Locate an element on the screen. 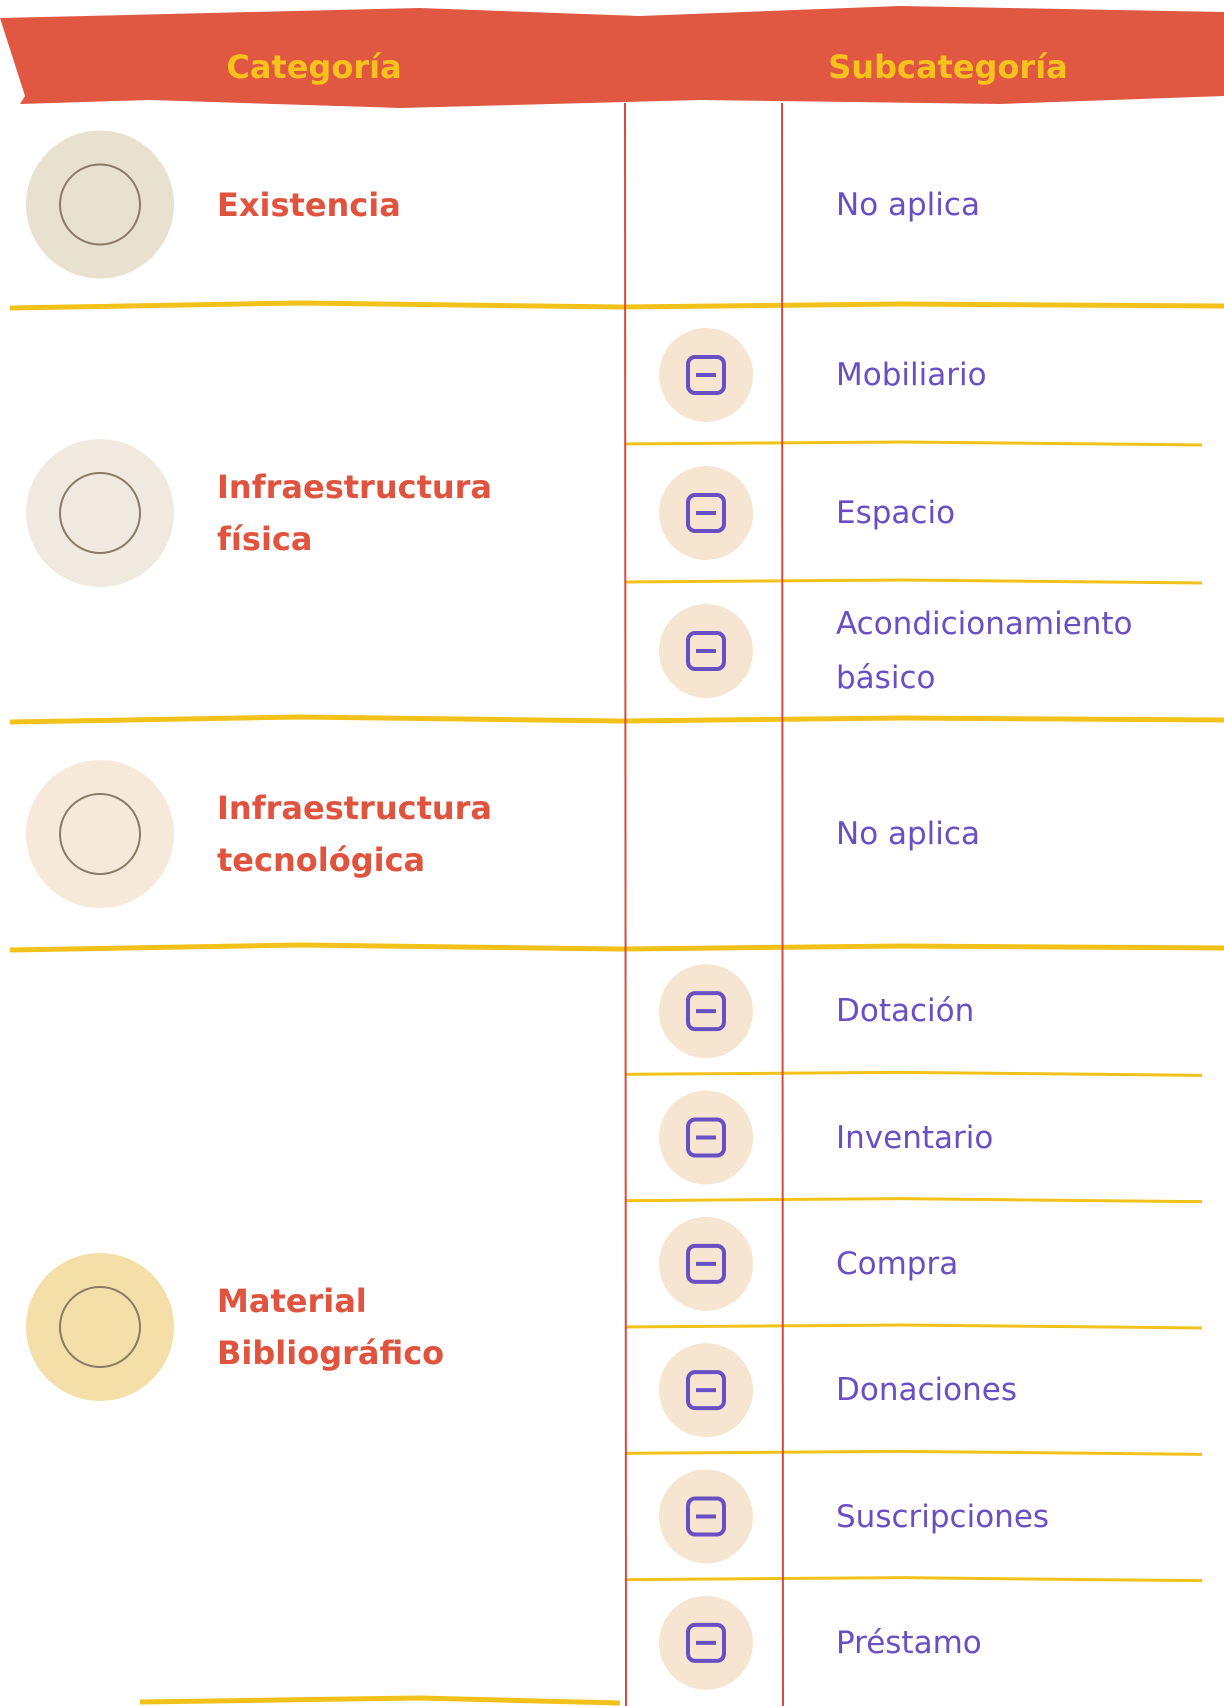 This screenshot has width=1224, height=1706. subcategory-label: Inventario is located at coordinates (915, 1137).